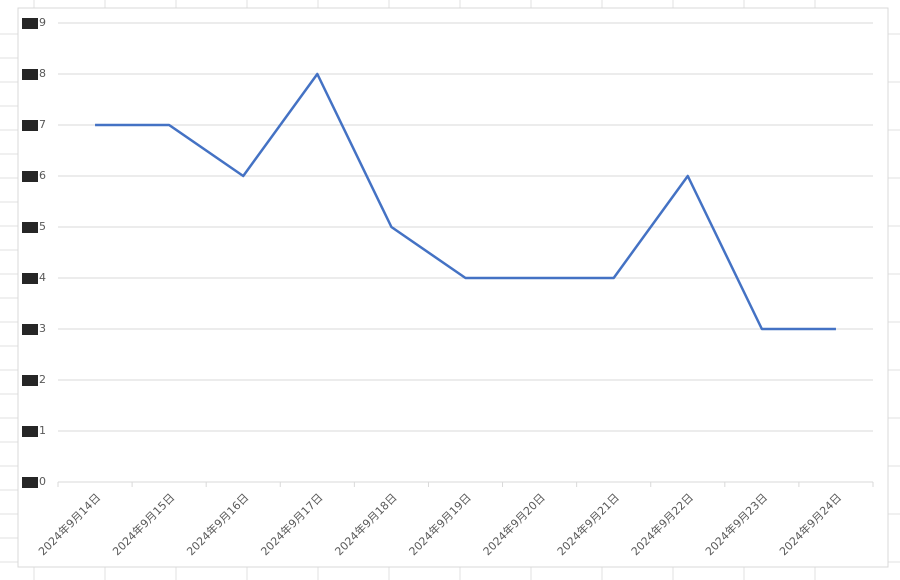 The width and height of the screenshot is (900, 580). I want to click on y-tick-label: .5, so click(41, 226).